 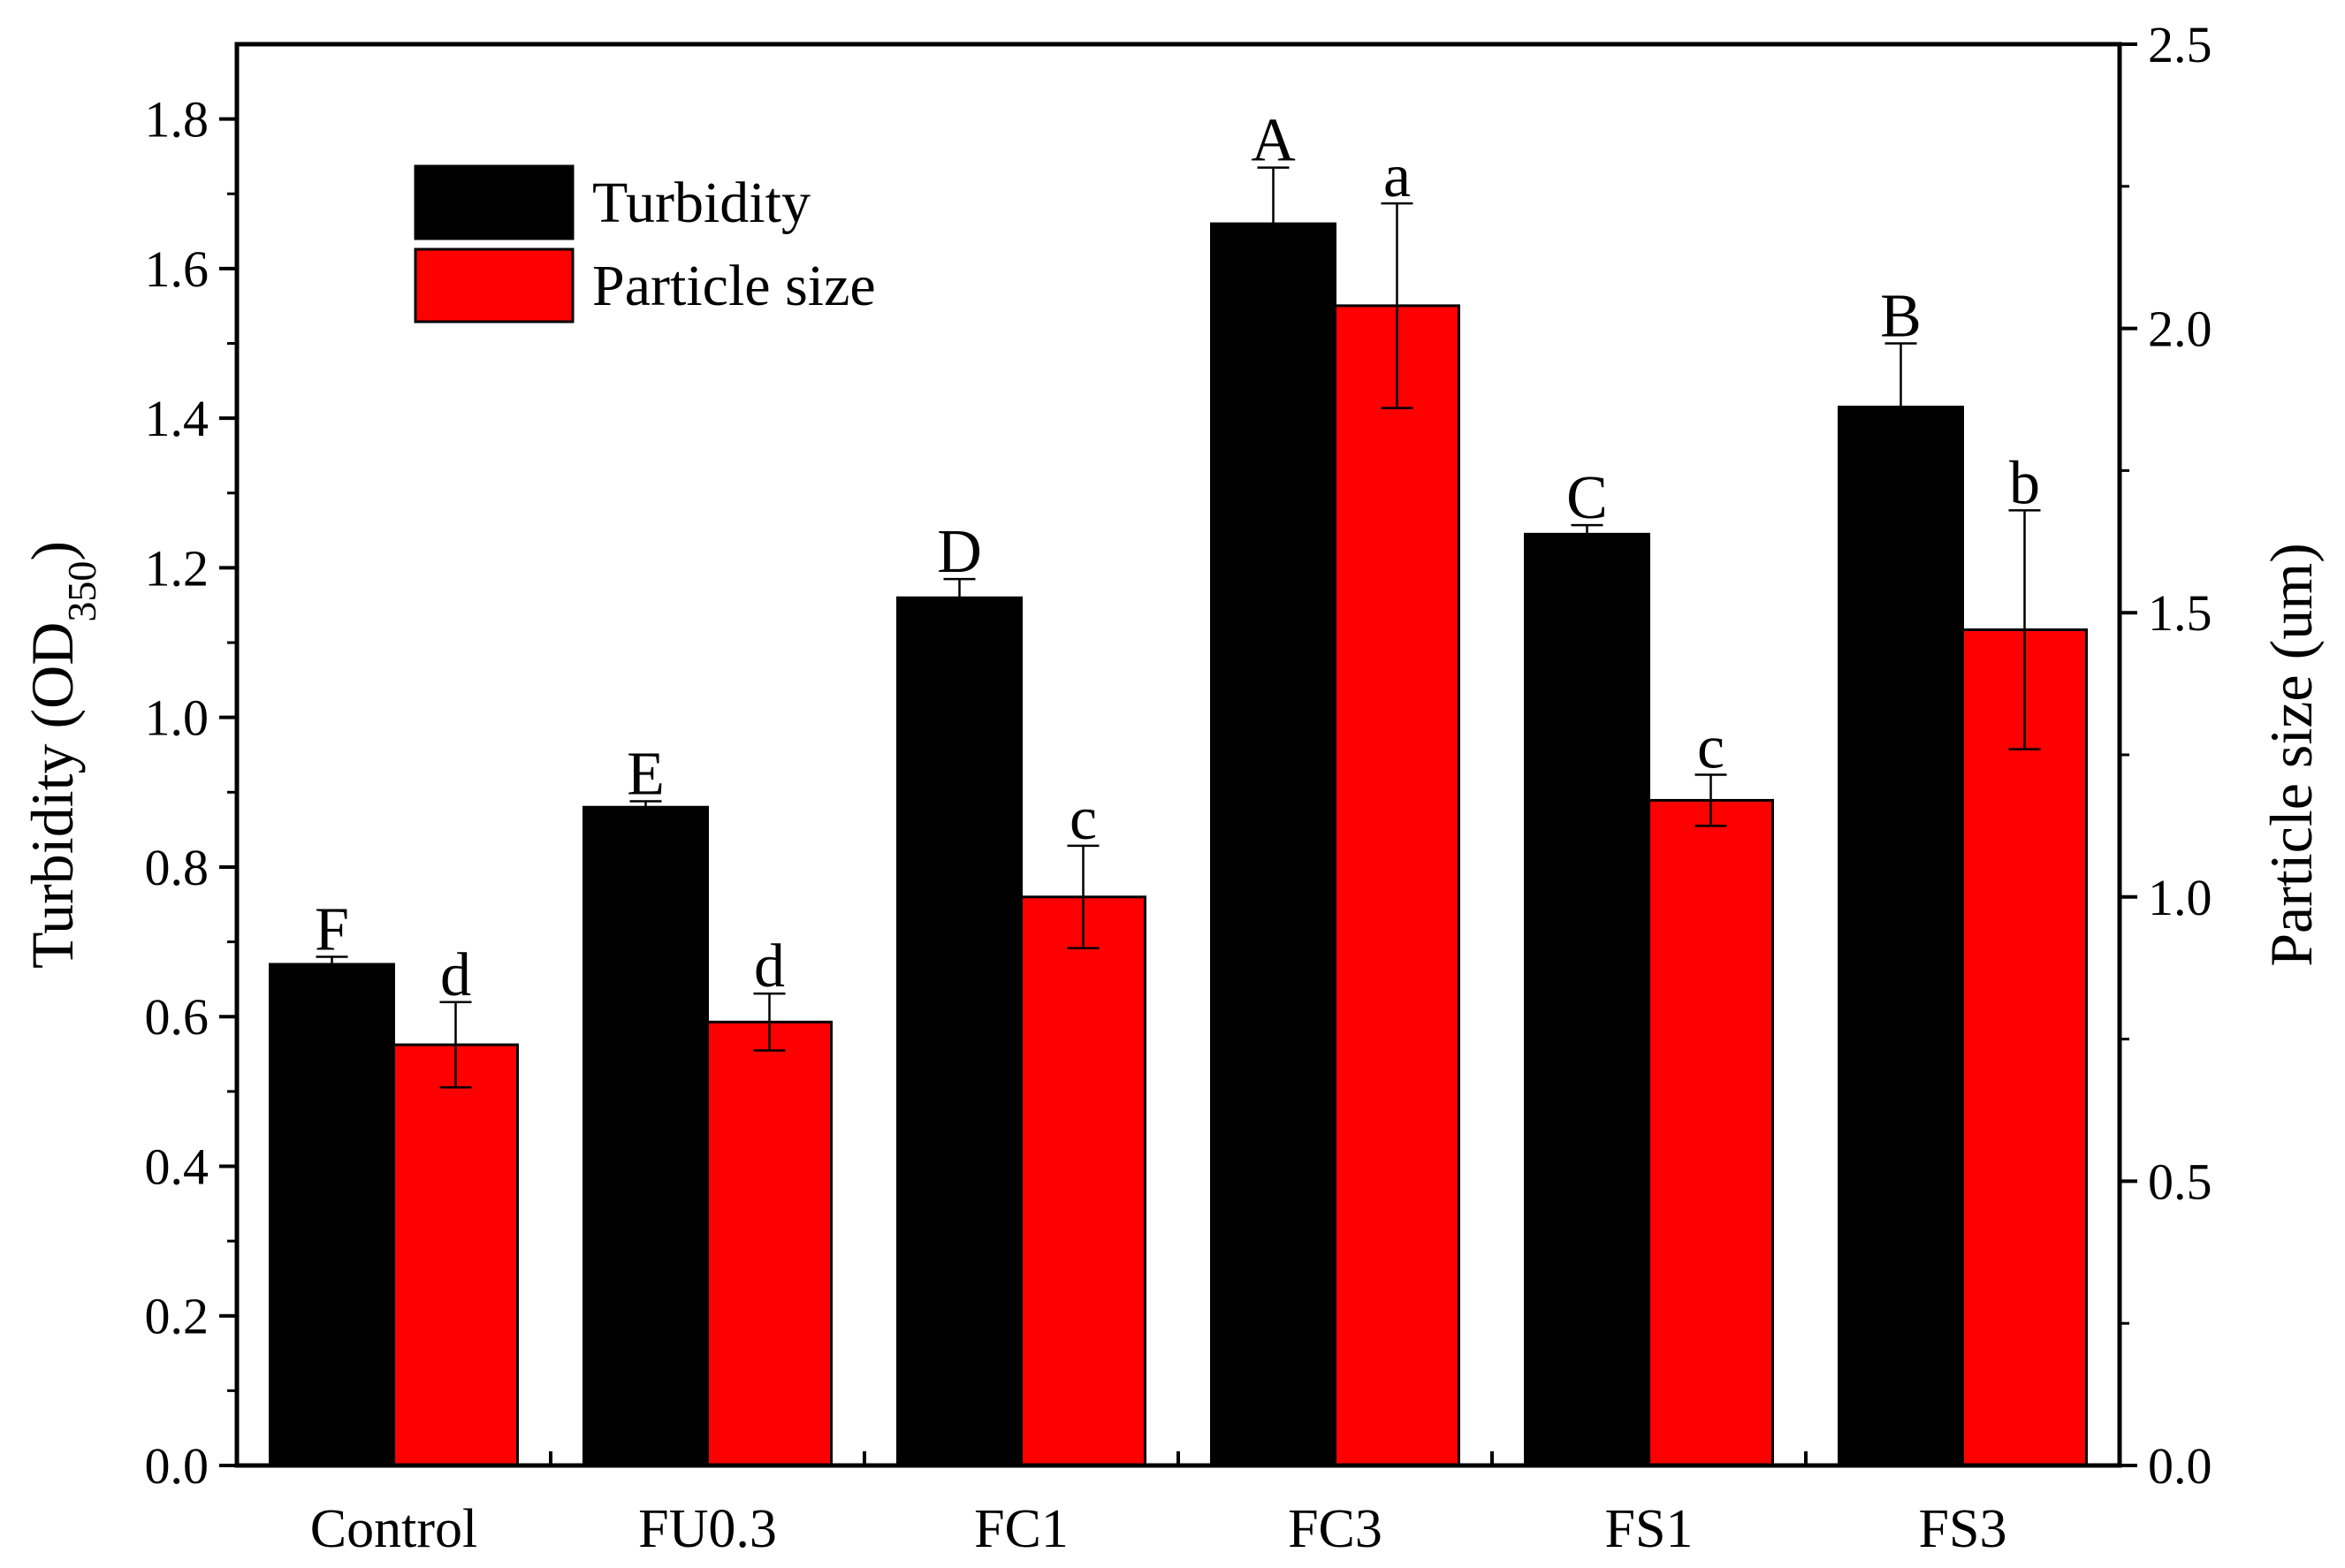 I want to click on y-left-tick-label-9: 1.8, so click(x=177, y=120).